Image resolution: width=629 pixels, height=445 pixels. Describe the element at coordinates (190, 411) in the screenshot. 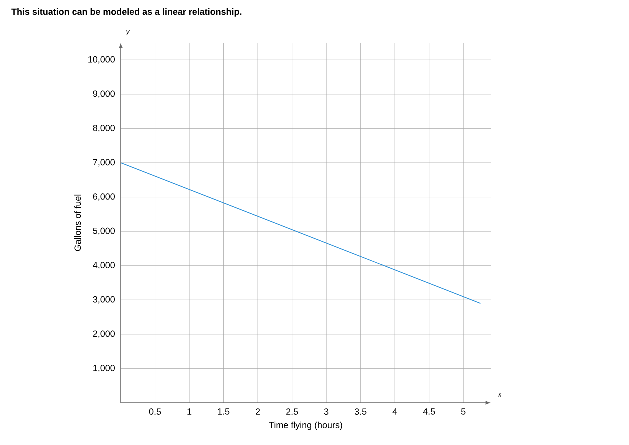

I see `x-tick-label: 1` at that location.